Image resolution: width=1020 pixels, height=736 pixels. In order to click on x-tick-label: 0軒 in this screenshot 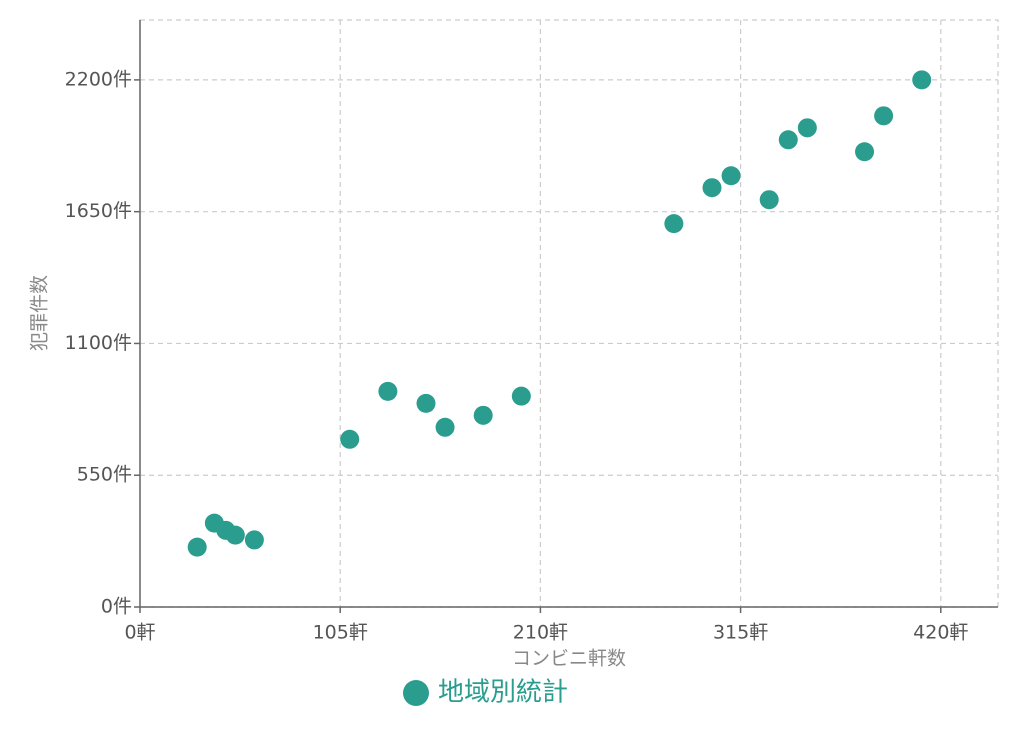, I will do `click(139, 633)`.